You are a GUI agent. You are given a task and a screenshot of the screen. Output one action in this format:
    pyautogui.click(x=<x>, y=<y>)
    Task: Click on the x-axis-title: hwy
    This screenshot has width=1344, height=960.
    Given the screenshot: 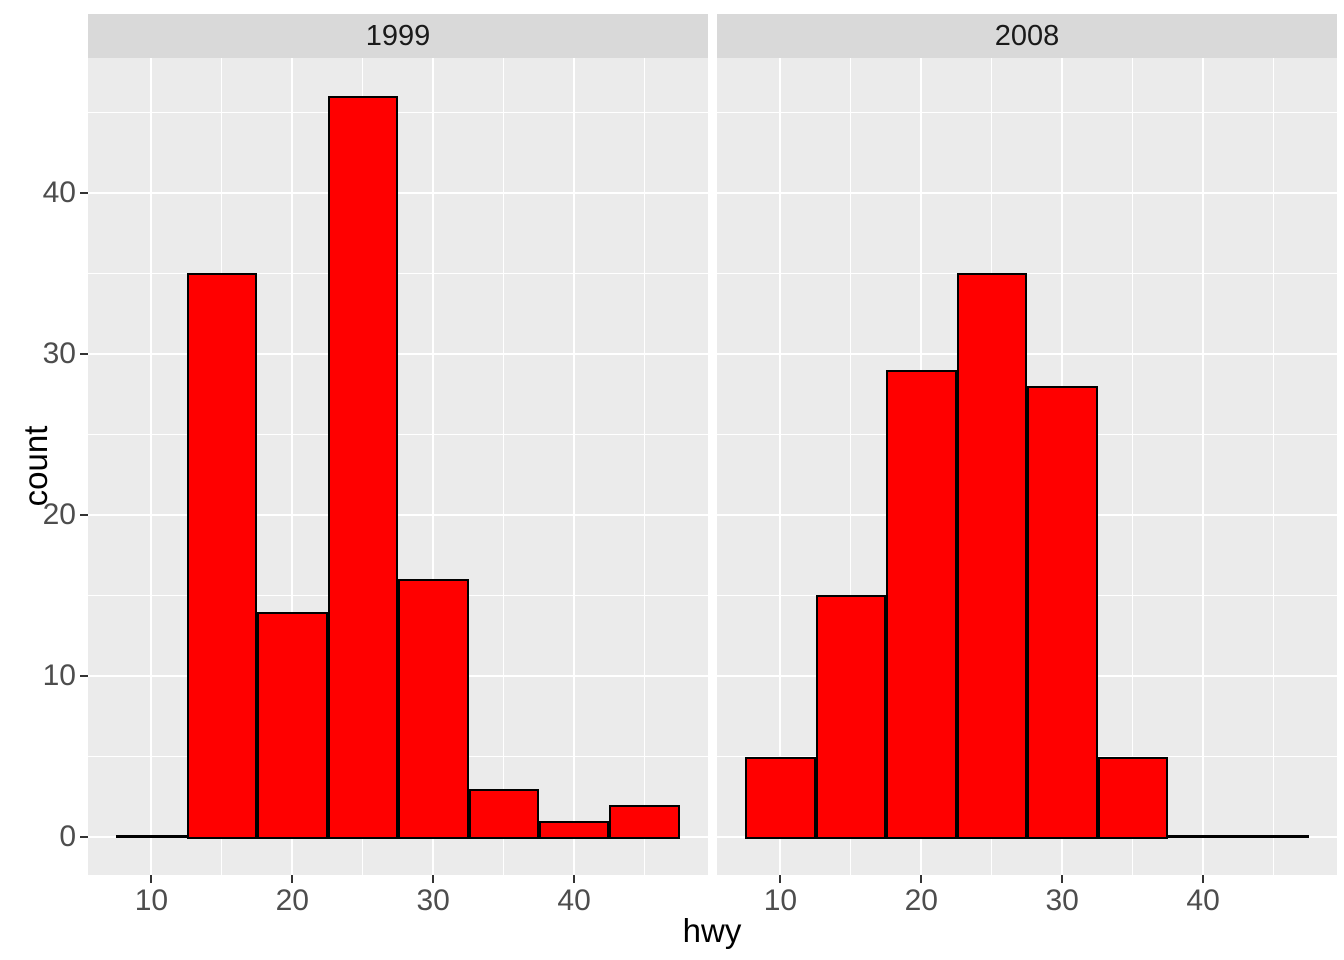 What is the action you would take?
    pyautogui.click(x=712, y=930)
    